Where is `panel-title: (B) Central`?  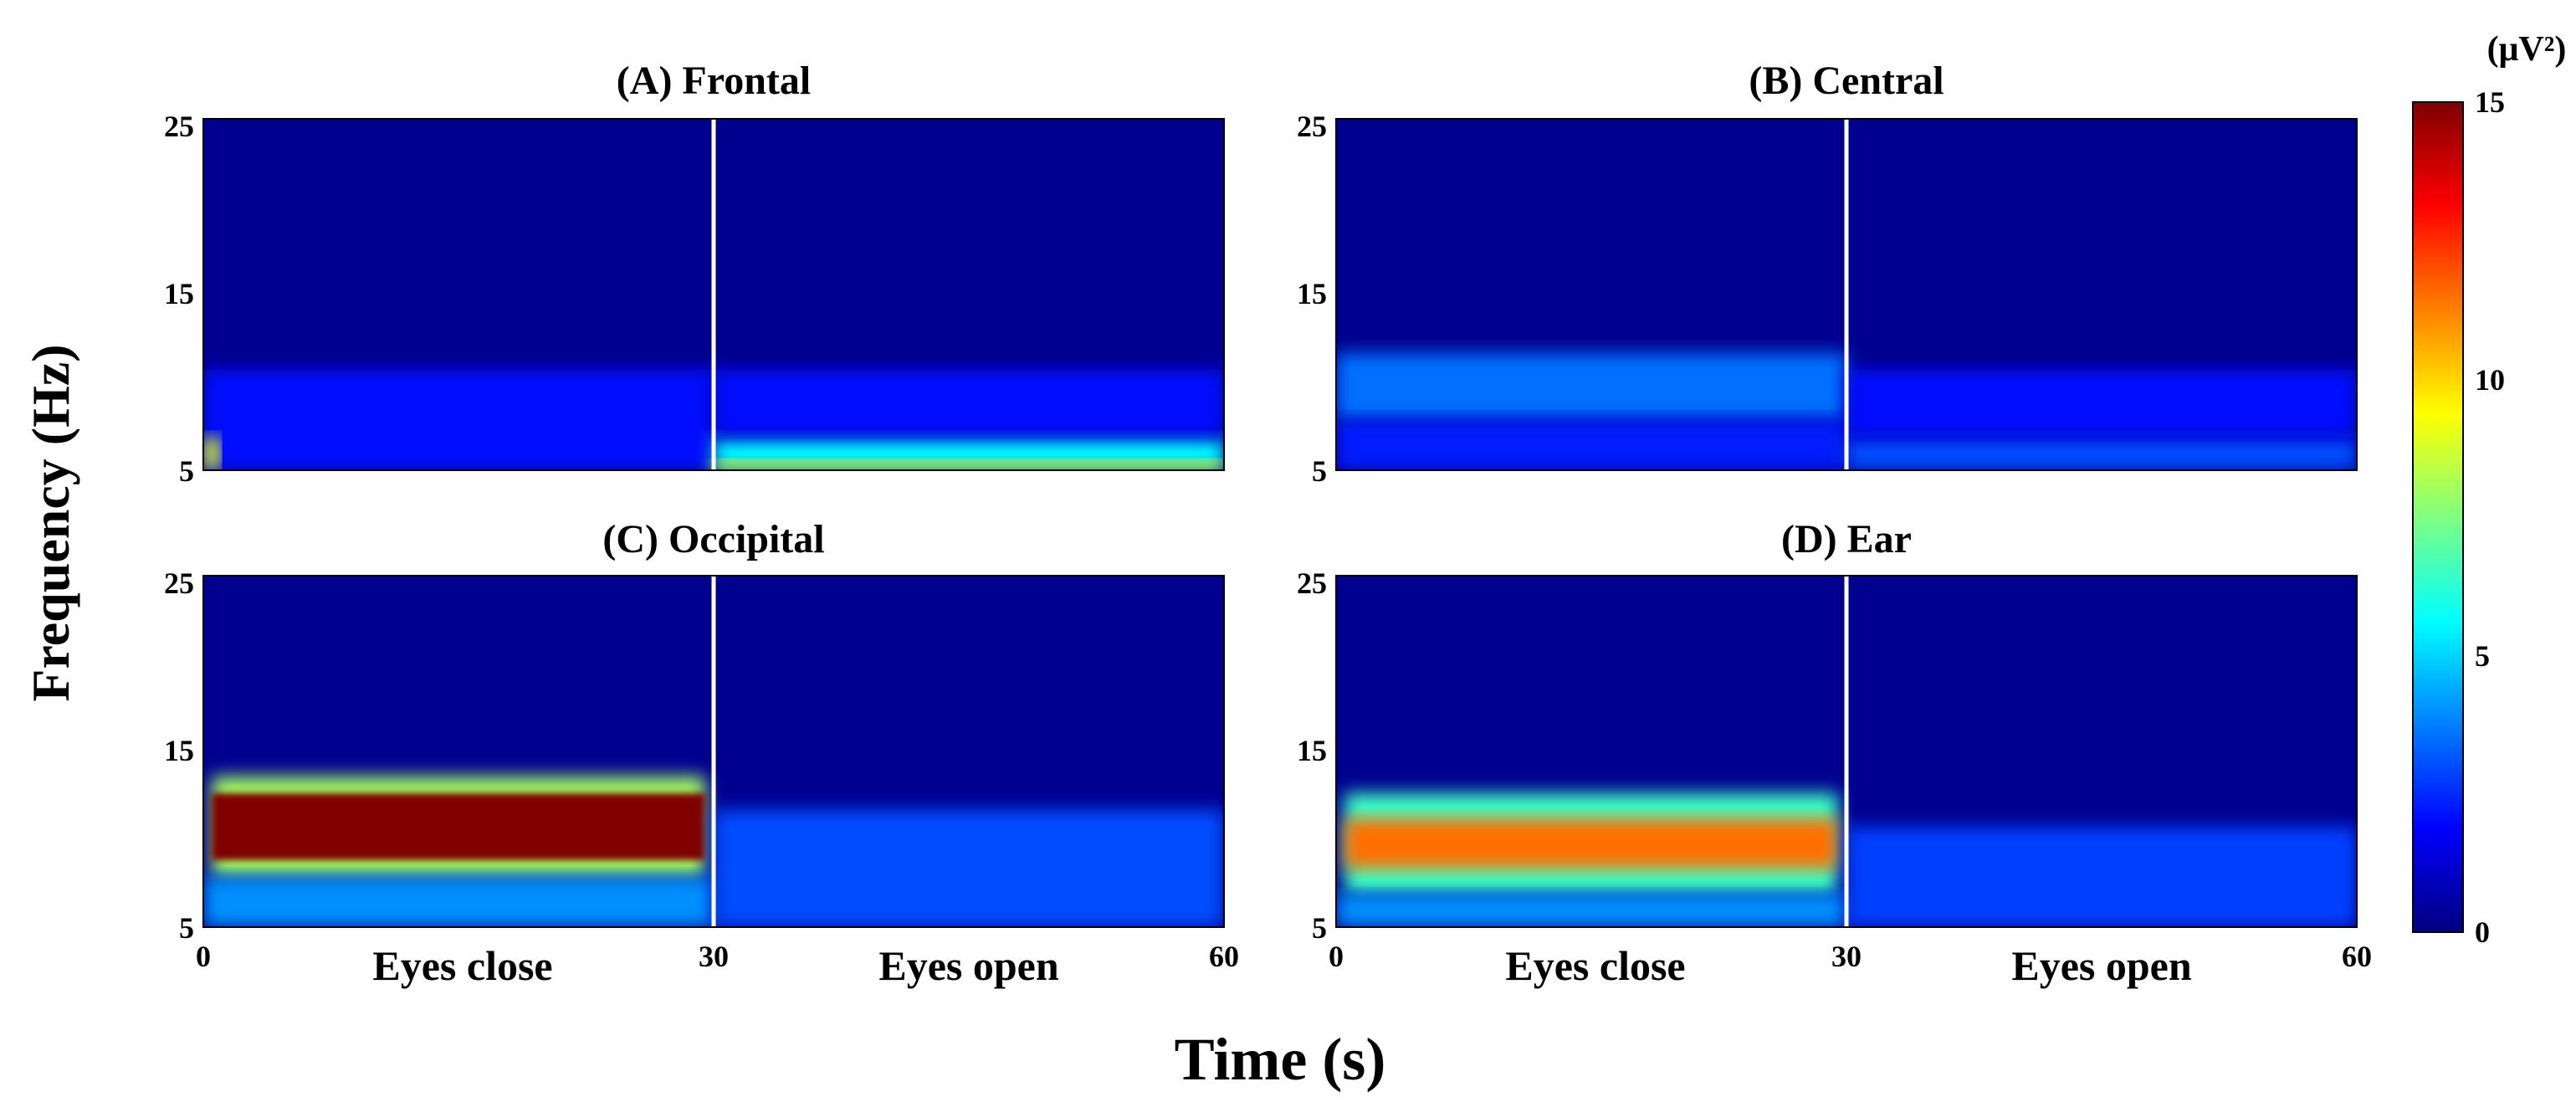
panel-title: (B) Central is located at coordinates (1846, 81).